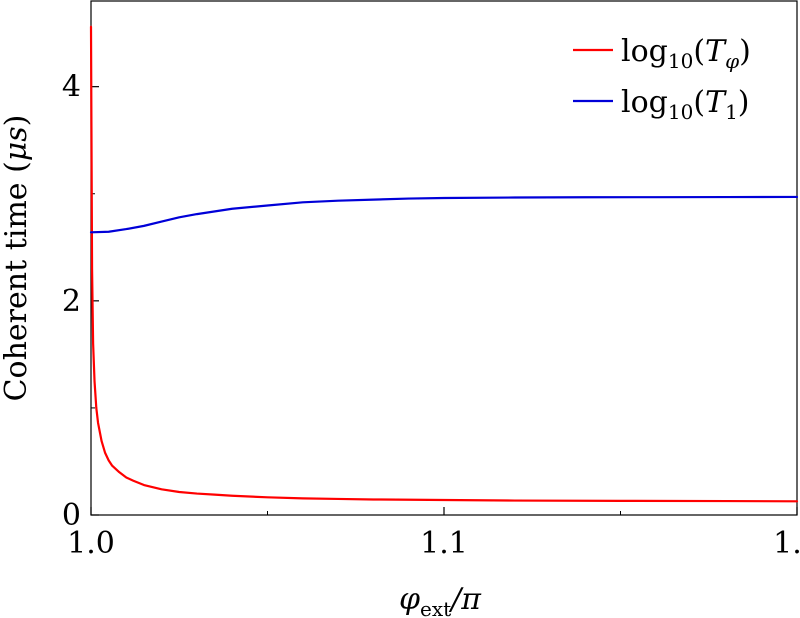  What do you see at coordinates (444, 214) in the screenshot?
I see `series-line-t1` at bounding box center [444, 214].